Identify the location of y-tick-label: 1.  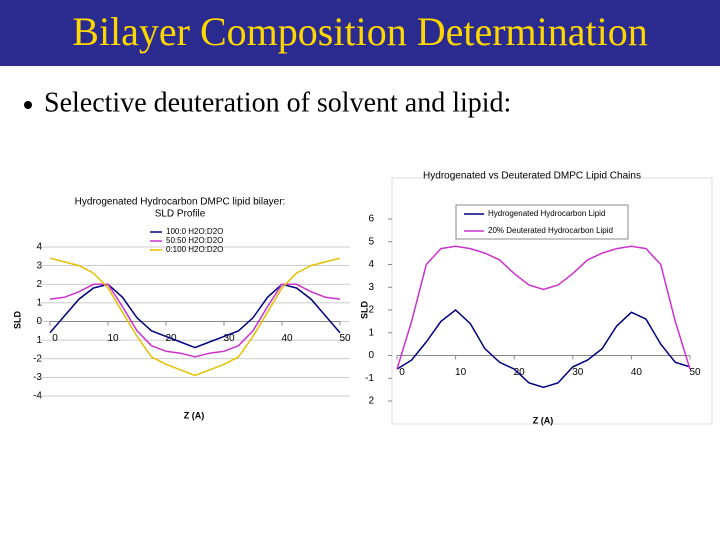
(371, 332).